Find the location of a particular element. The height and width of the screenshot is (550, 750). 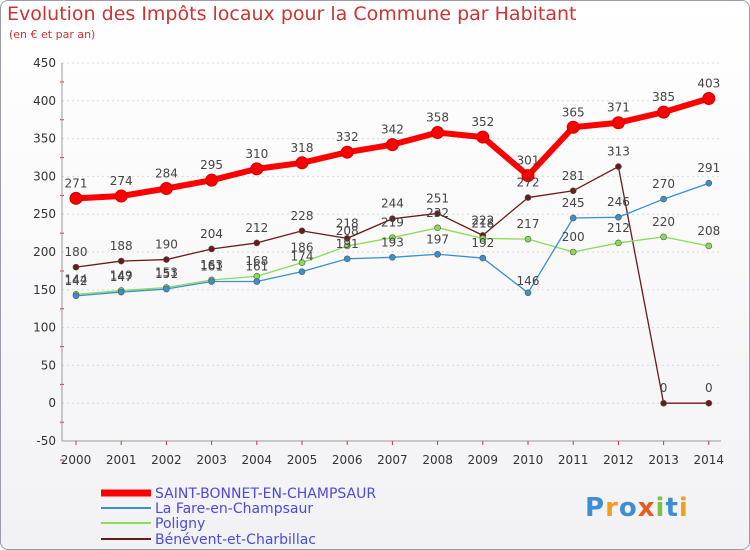

data-label: 310 is located at coordinates (256, 154).